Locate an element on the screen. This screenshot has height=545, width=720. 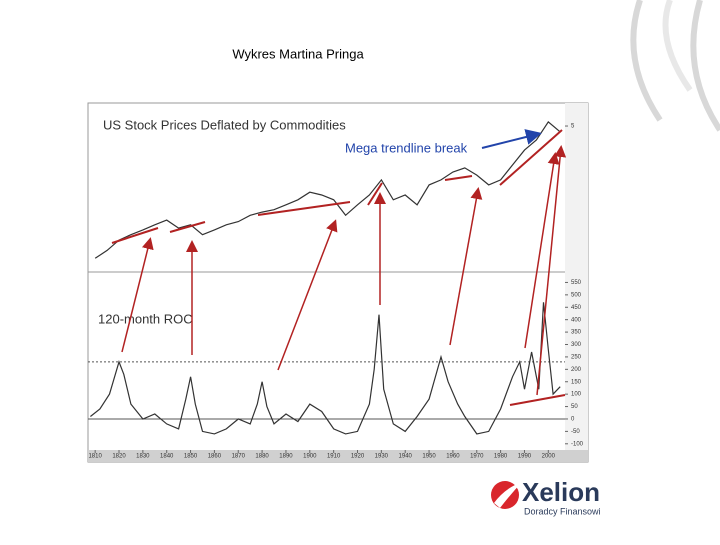
y-tick-label: 400 is located at coordinates (576, 320).